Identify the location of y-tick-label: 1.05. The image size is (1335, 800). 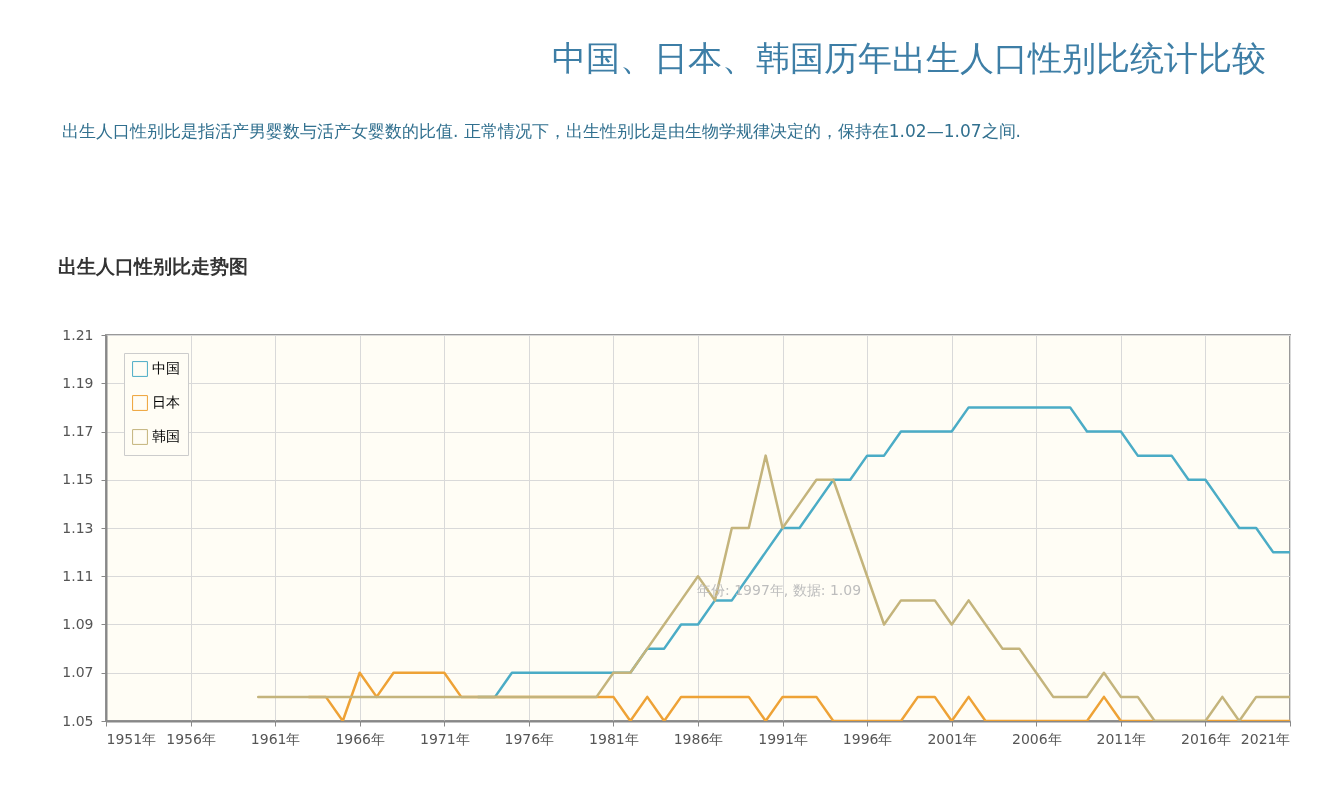
(78, 720).